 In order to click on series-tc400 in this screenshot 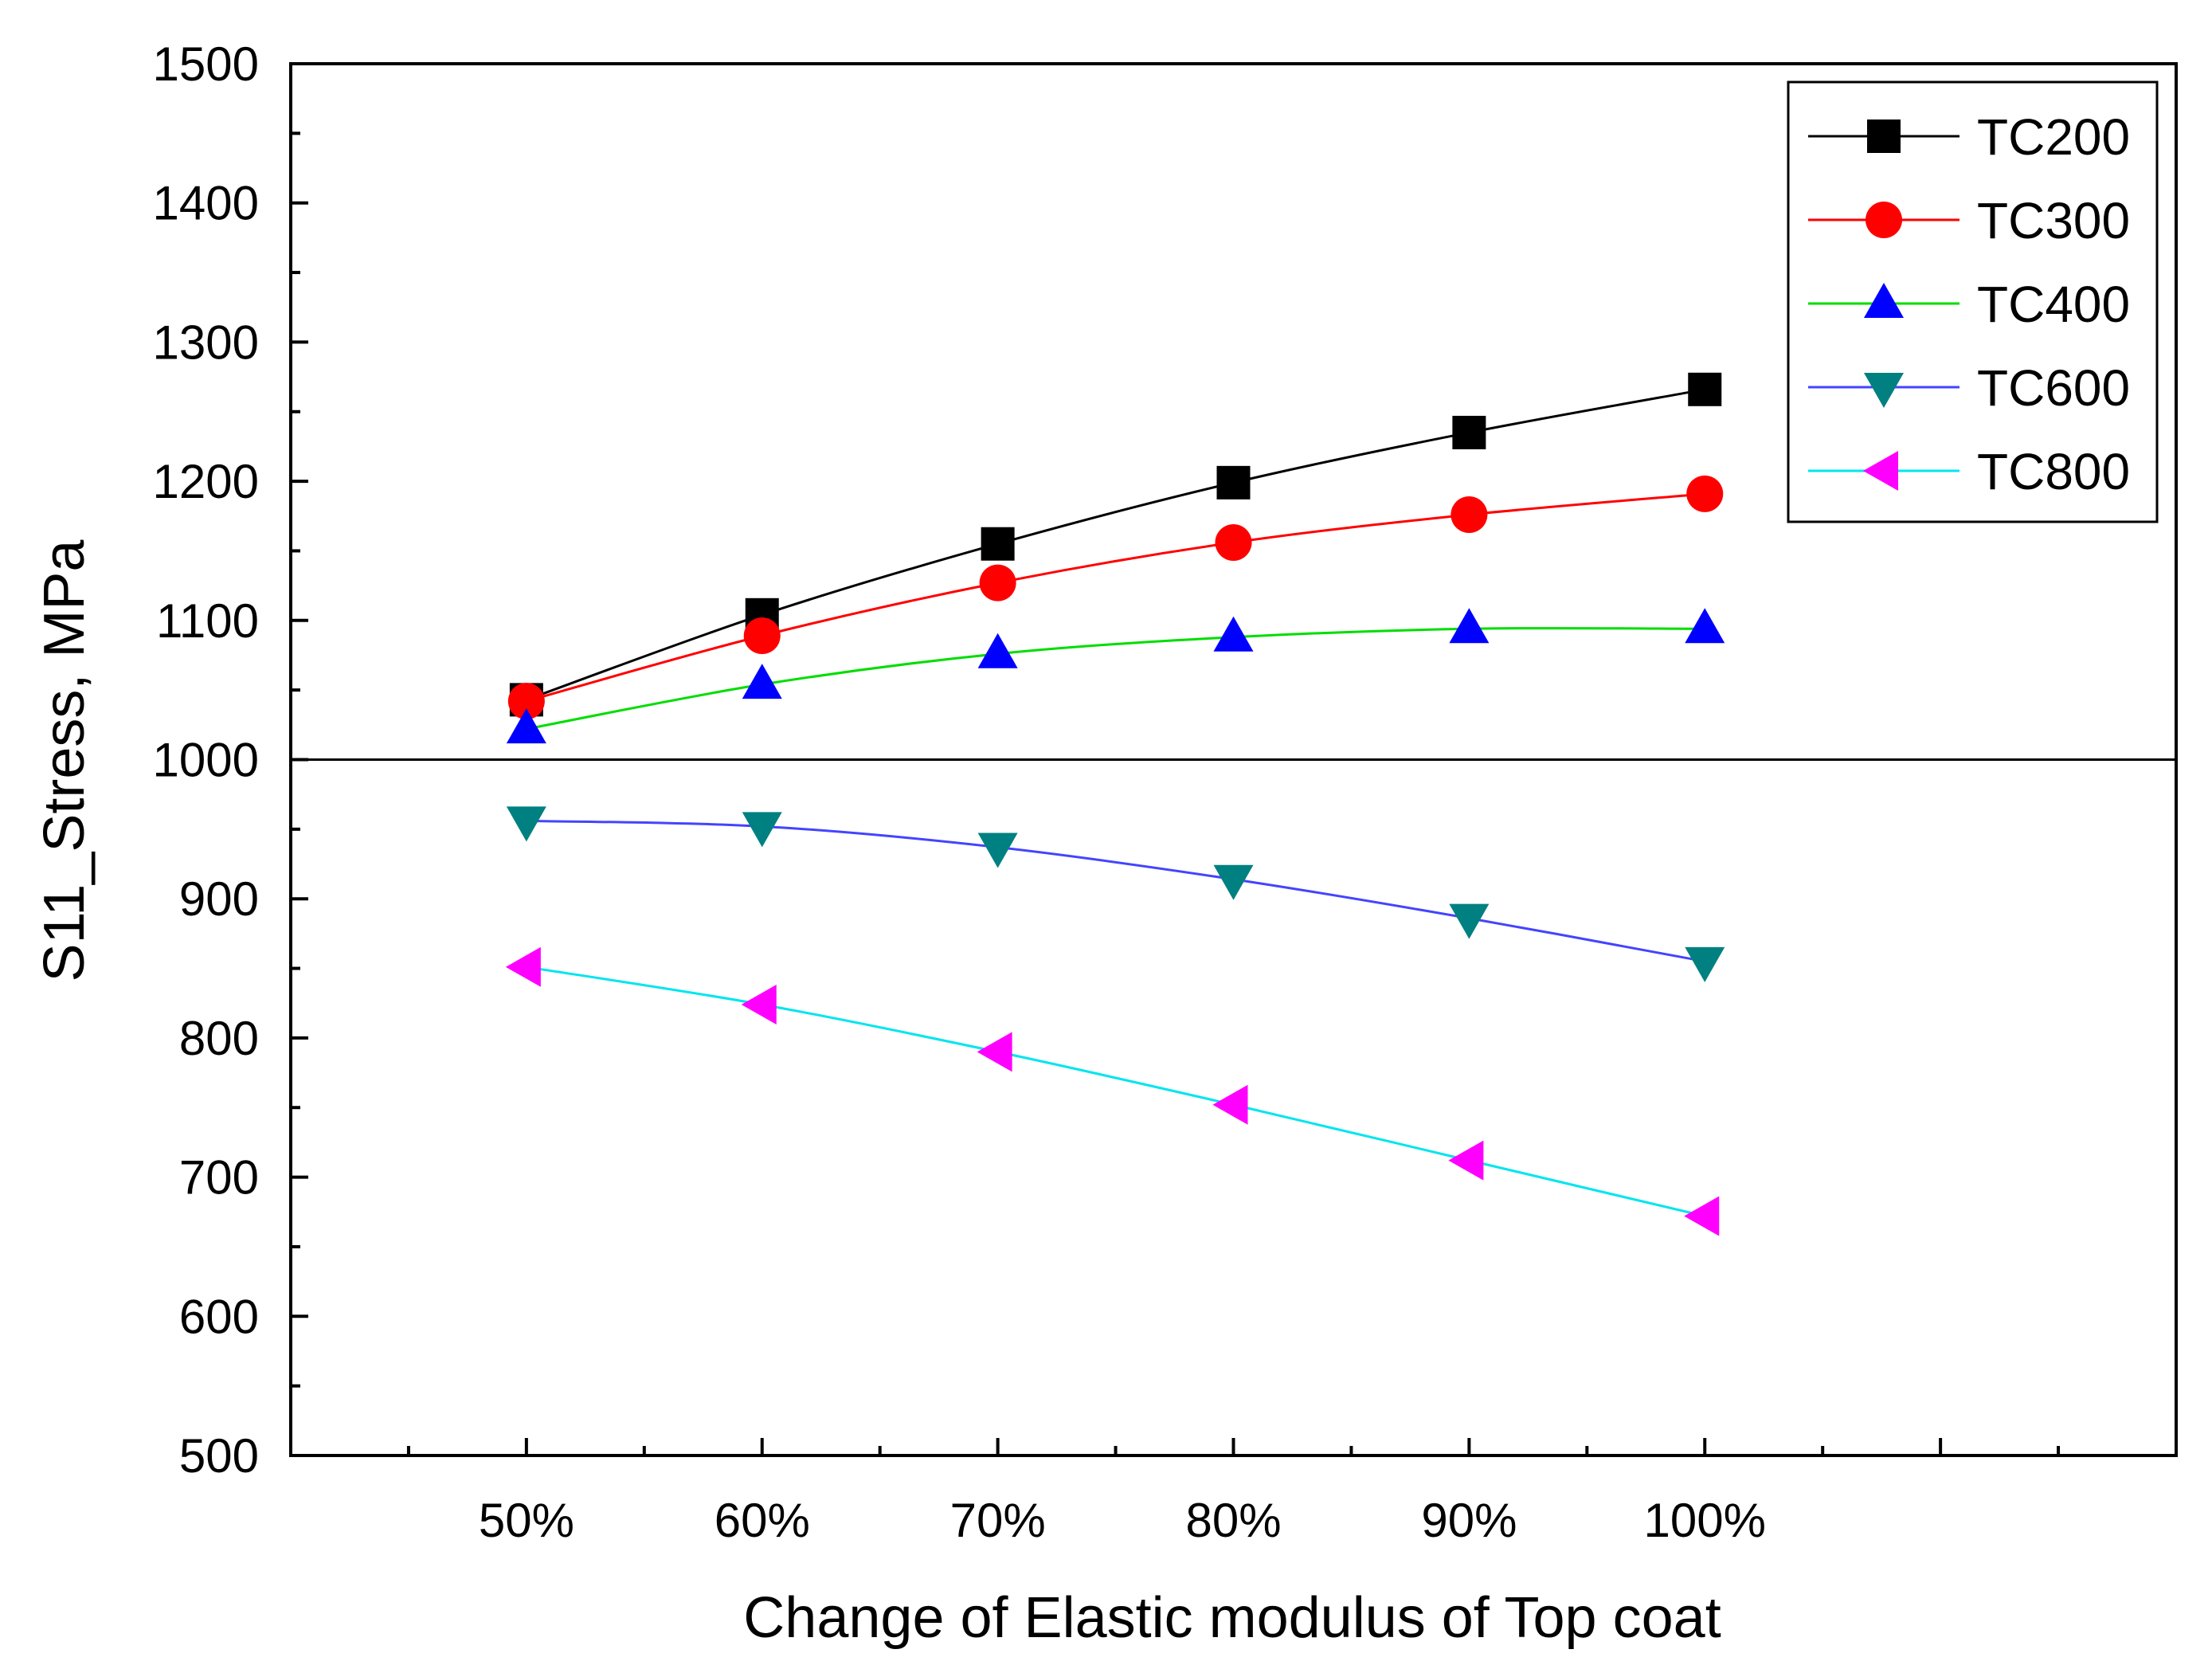, I will do `click(1115, 676)`.